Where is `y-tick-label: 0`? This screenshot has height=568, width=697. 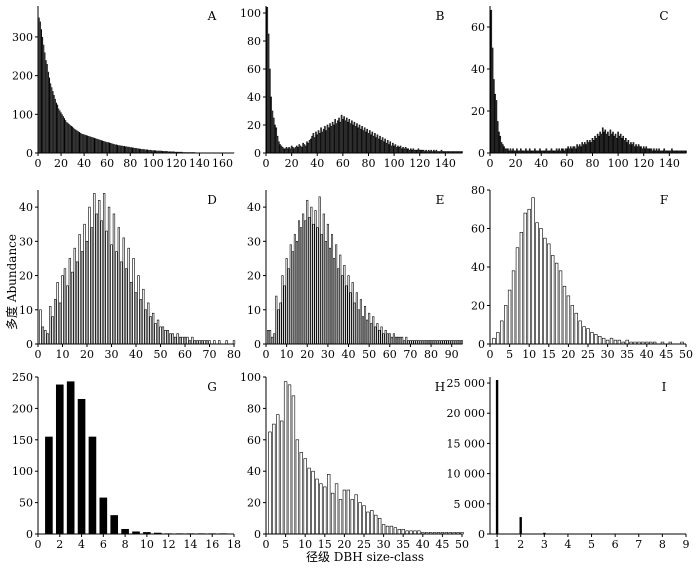
y-tick-label: 0 is located at coordinates (481, 344).